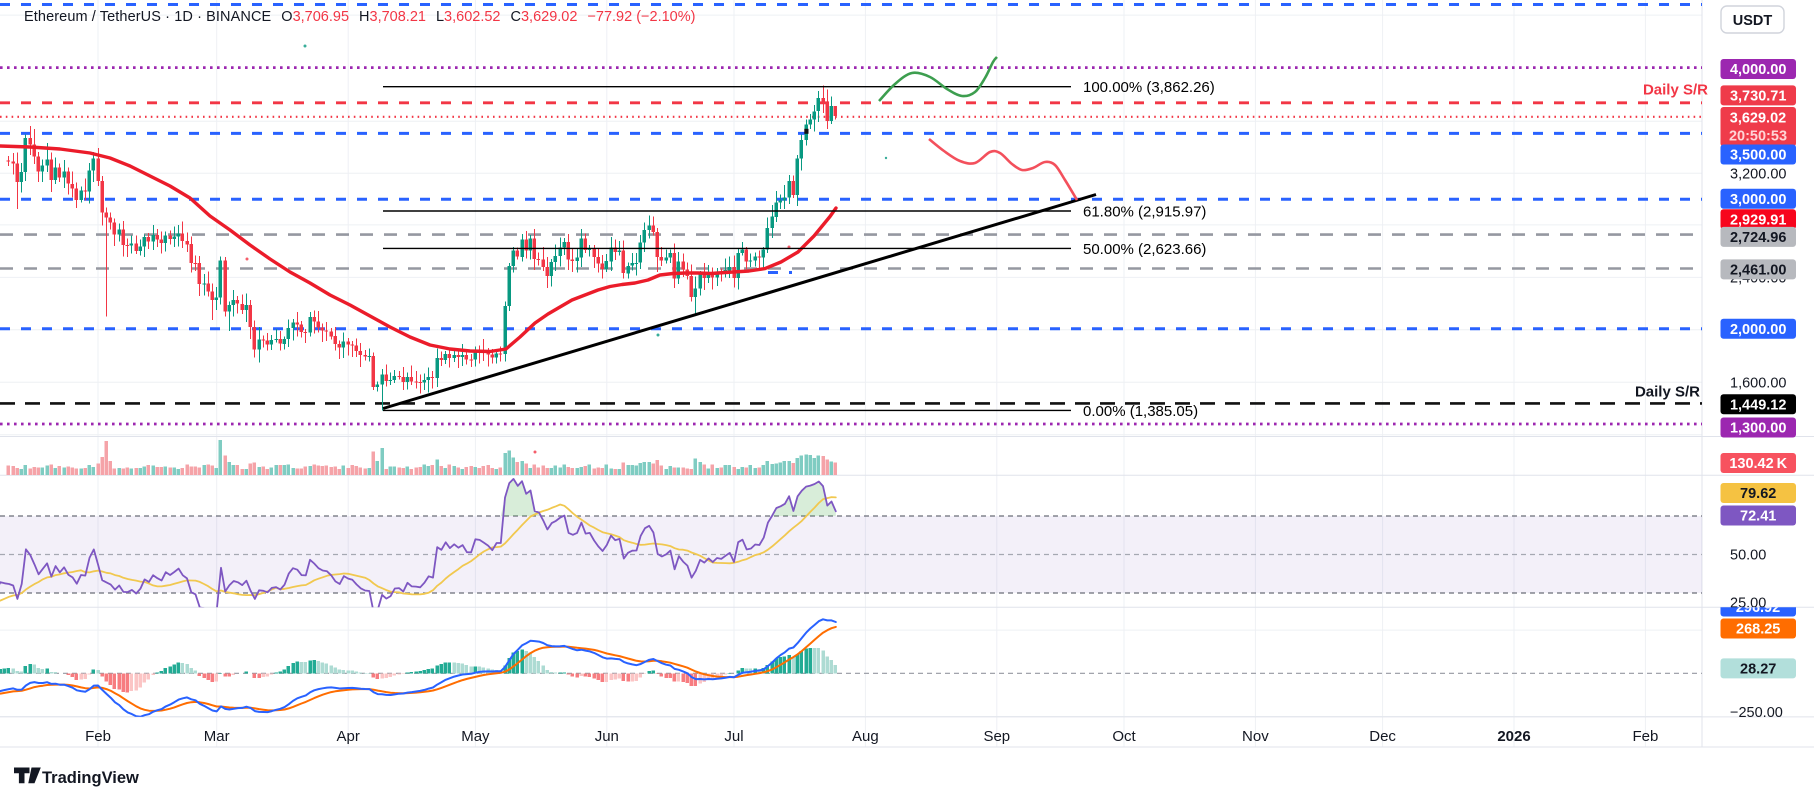  What do you see at coordinates (1758, 517) in the screenshot?
I see `svg-text: 72.41` at bounding box center [1758, 517].